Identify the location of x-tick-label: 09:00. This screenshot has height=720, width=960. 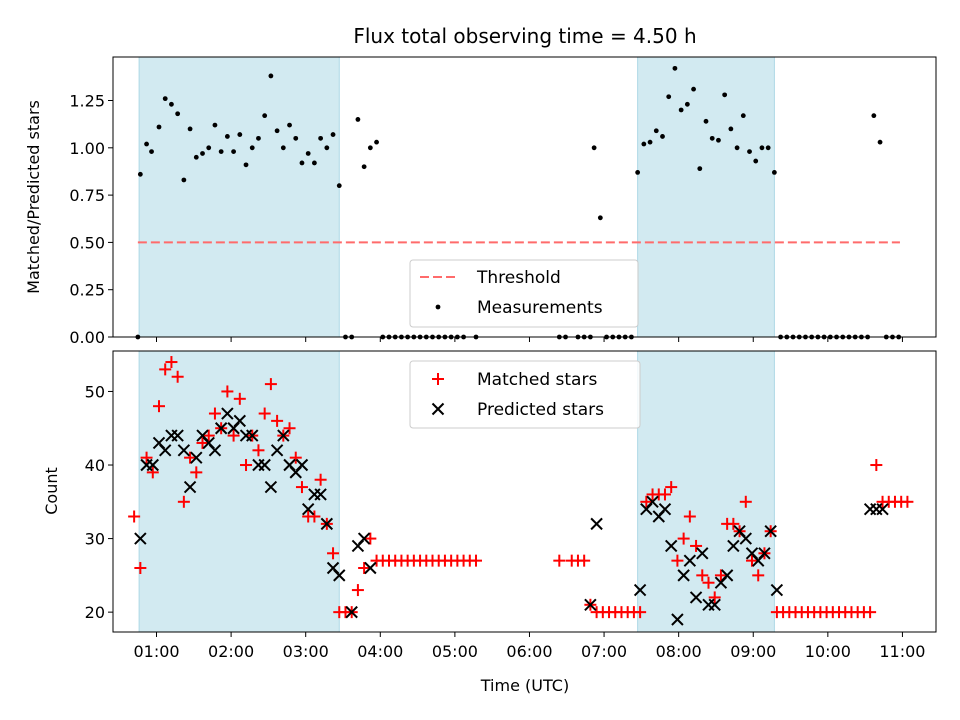
(753, 651).